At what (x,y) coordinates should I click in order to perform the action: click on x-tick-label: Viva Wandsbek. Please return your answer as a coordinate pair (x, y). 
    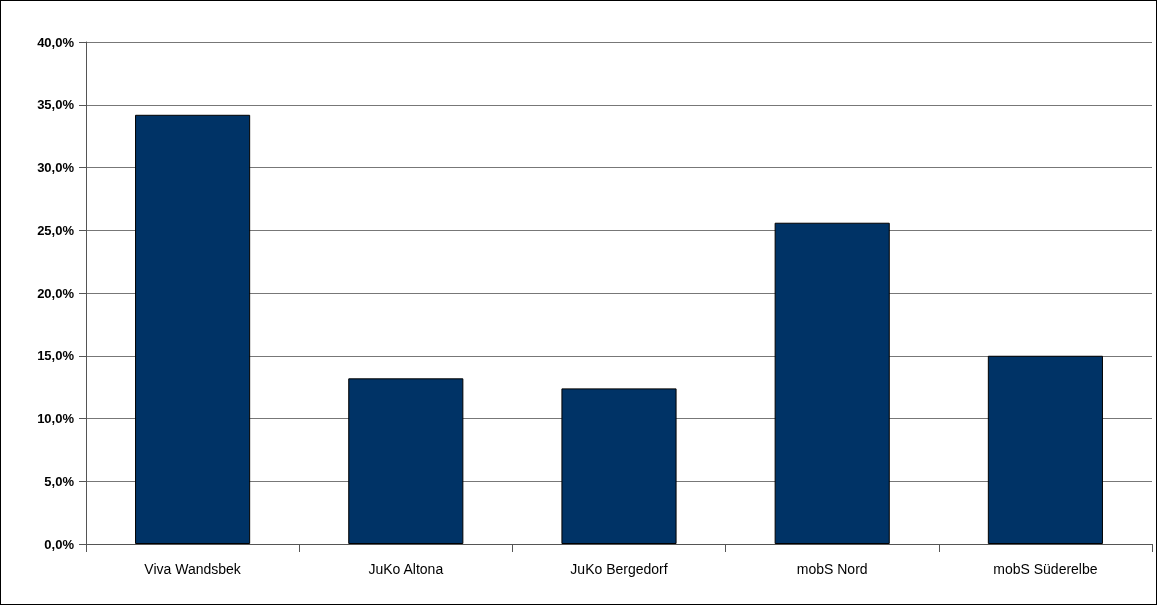
    Looking at the image, I should click on (193, 569).